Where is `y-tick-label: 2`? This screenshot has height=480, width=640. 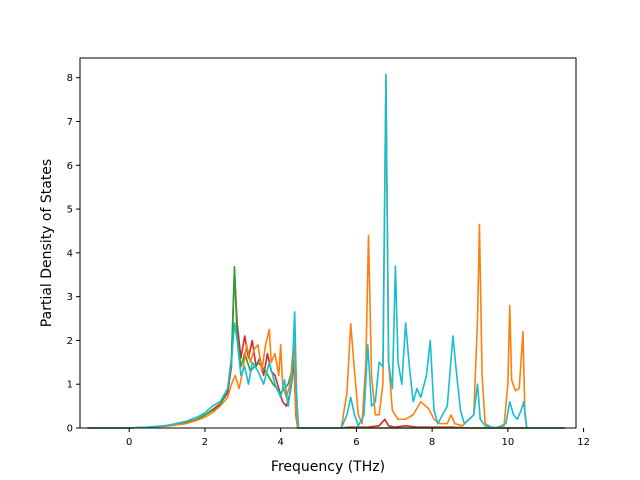
y-tick-label: 2 is located at coordinates (70, 341).